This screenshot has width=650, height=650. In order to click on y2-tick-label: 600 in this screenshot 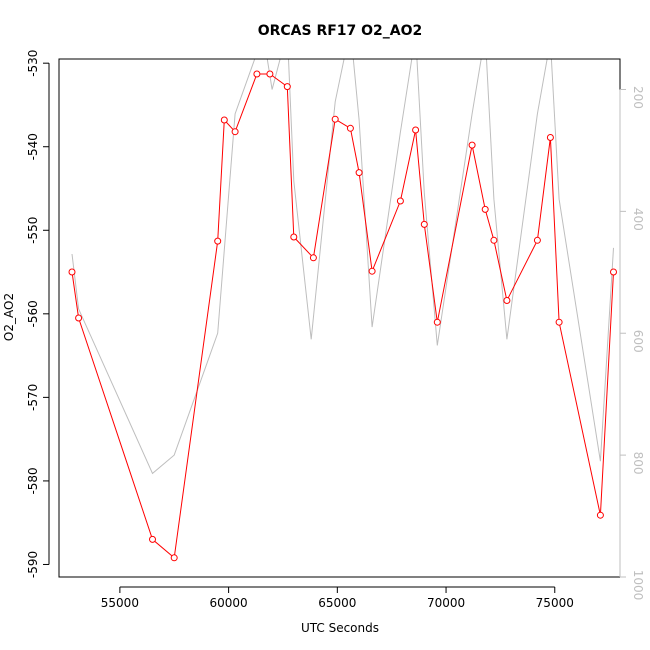, I will do `click(638, 341)`.